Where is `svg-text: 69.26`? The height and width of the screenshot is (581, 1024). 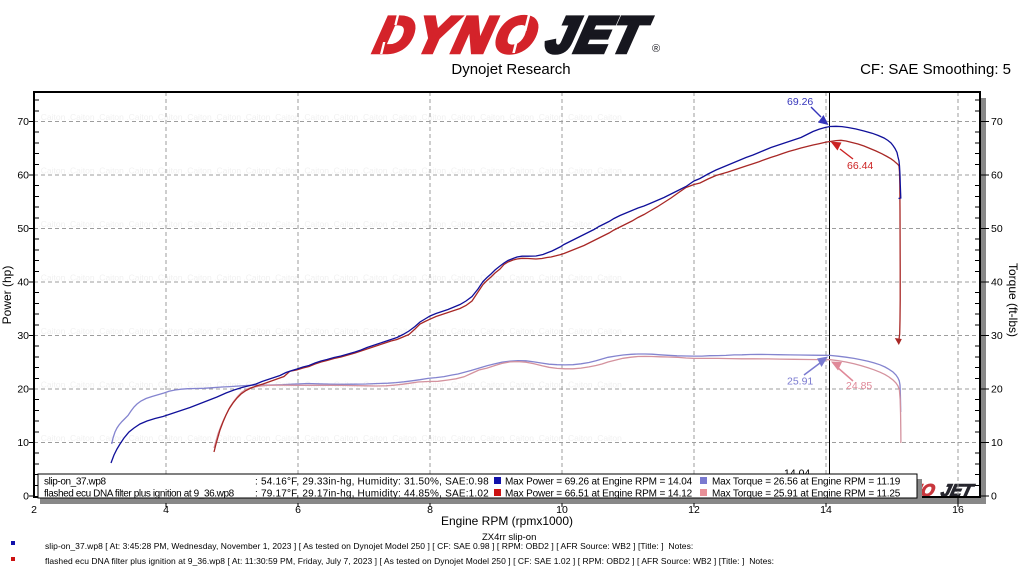 svg-text: 69.26 is located at coordinates (800, 102).